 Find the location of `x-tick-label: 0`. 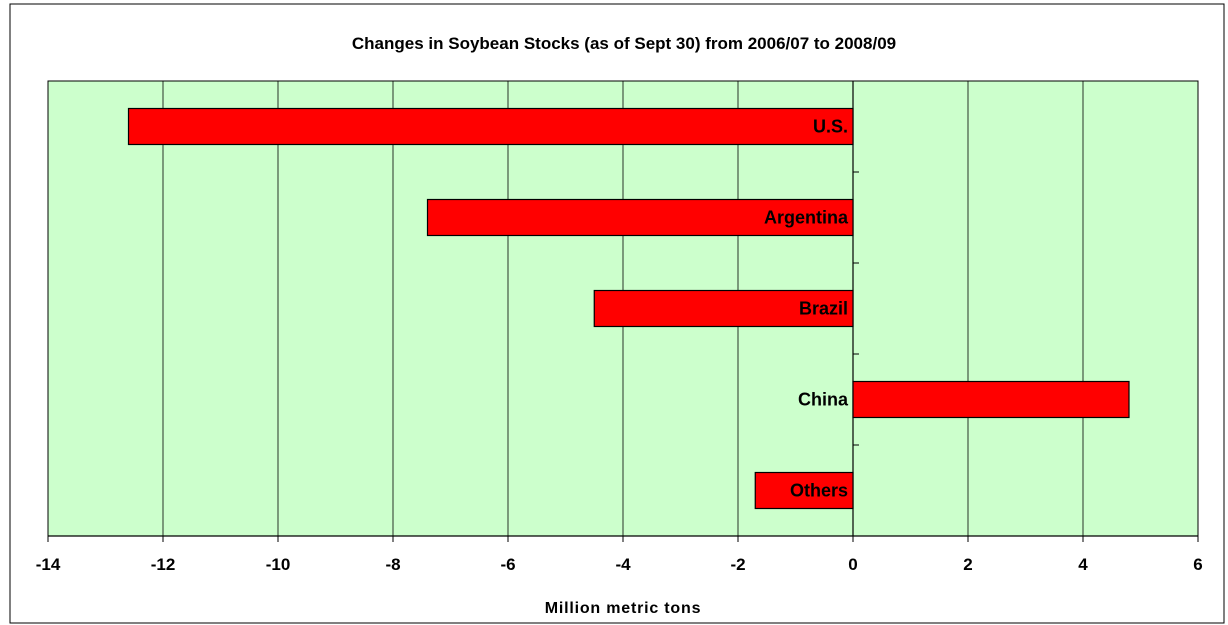

x-tick-label: 0 is located at coordinates (852, 564).